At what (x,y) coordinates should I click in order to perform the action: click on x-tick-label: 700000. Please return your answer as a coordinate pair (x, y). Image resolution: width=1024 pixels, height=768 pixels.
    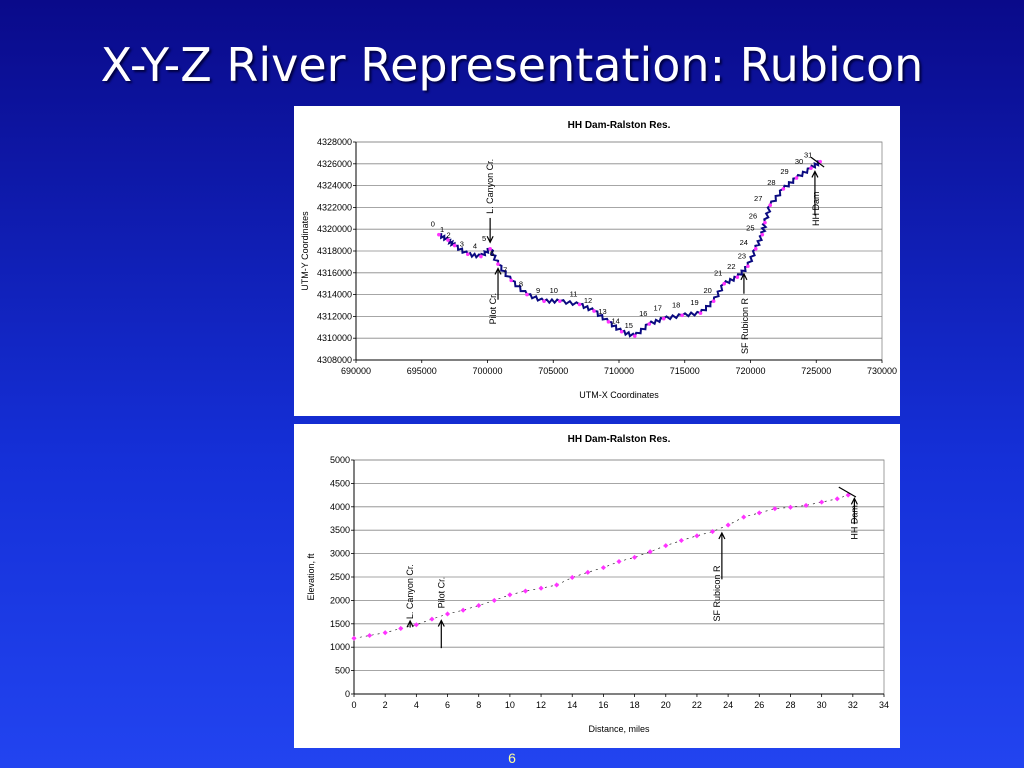
    Looking at the image, I should click on (487, 371).